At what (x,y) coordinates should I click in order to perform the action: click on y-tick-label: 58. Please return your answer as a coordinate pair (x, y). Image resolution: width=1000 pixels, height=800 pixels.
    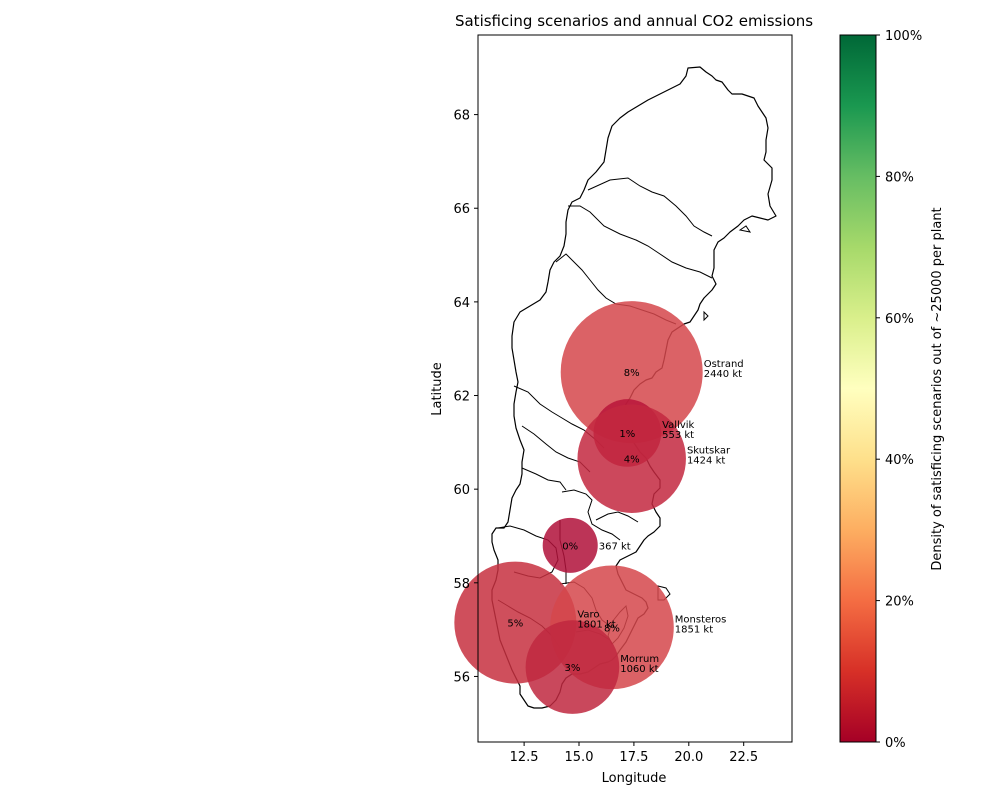
    Looking at the image, I should click on (461, 584).